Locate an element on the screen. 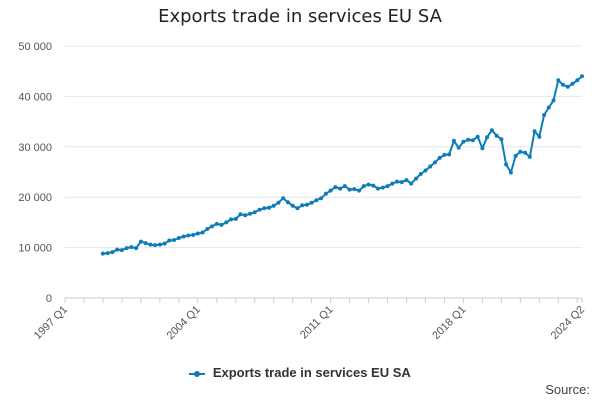 The image size is (600, 400). x-axis: 1997 Q1 2004 Q1 2011 Q1 2018 Q1 2024 Q2 is located at coordinates (309, 319).